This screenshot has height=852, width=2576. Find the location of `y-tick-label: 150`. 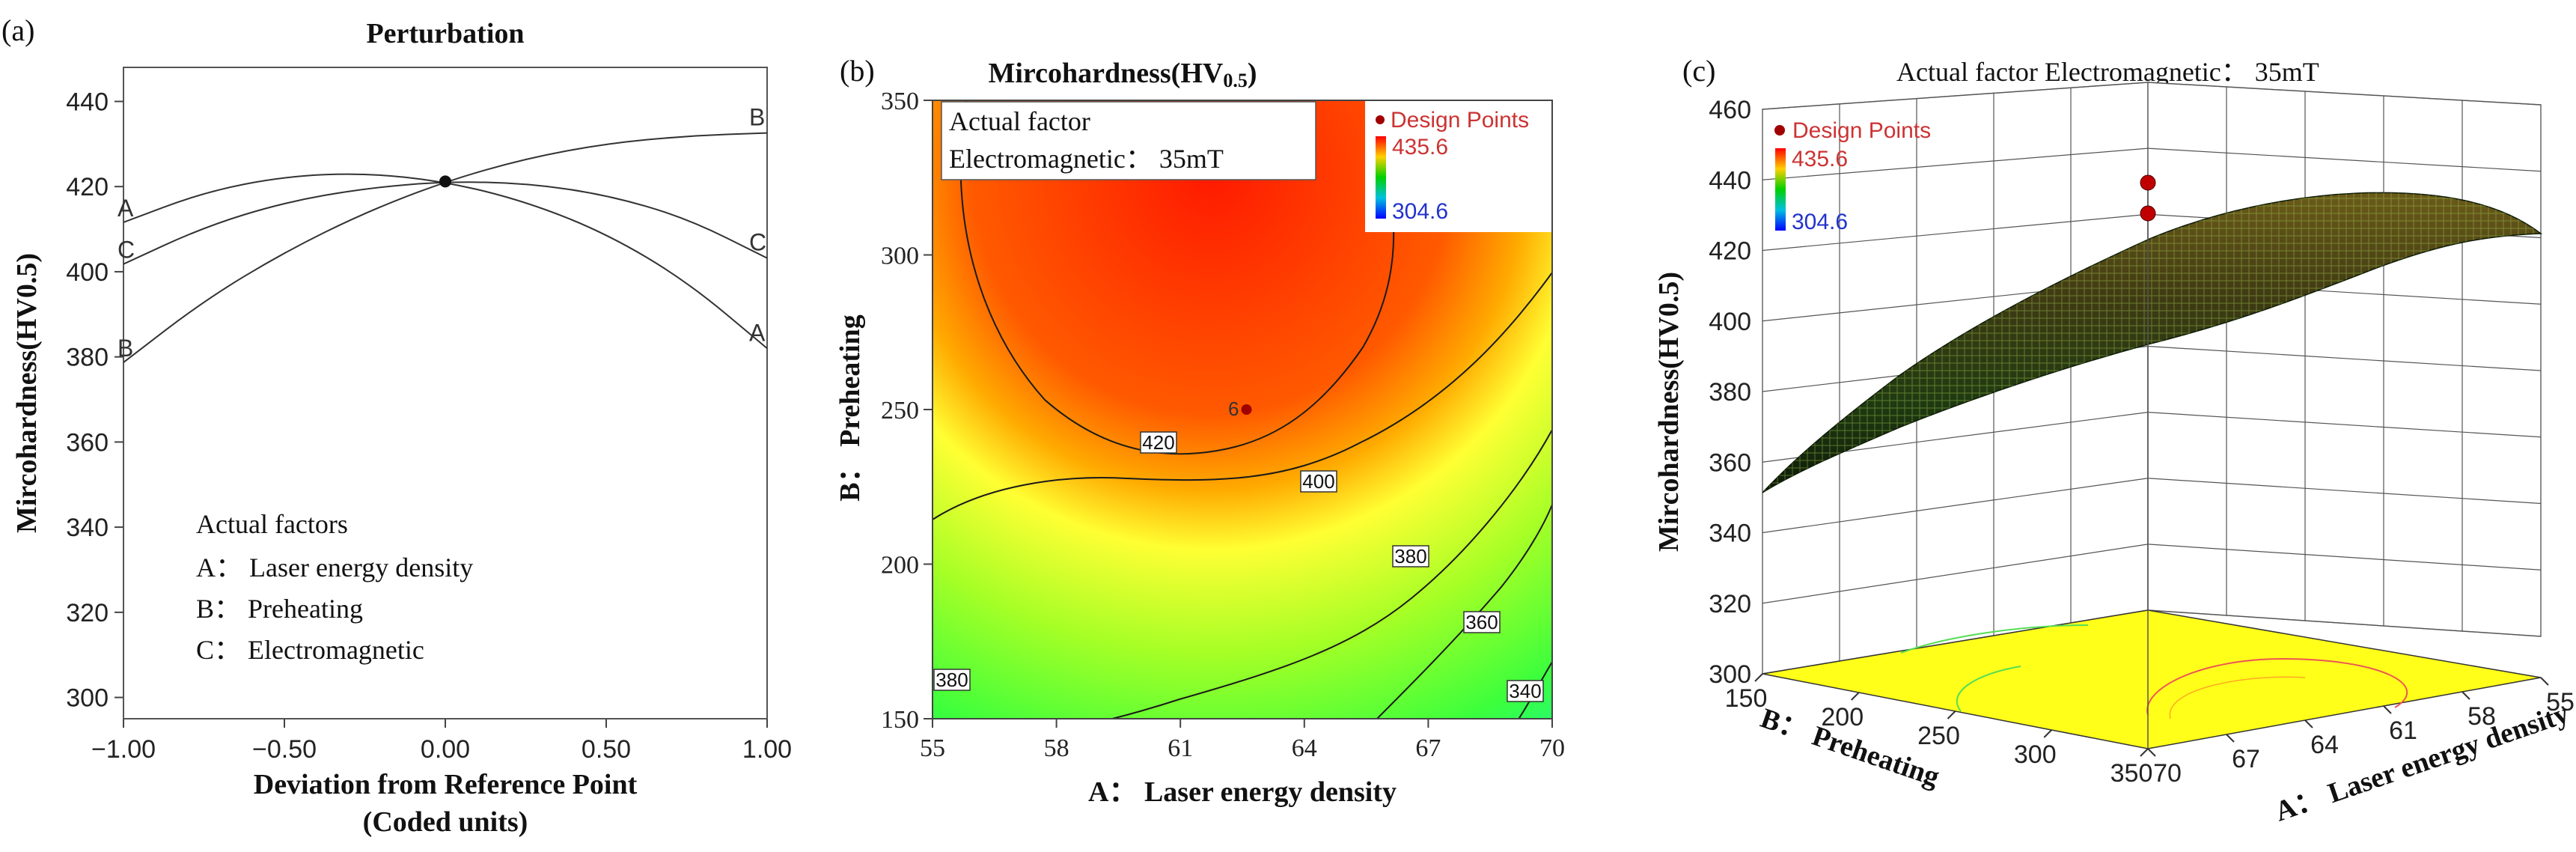

y-tick-label: 150 is located at coordinates (900, 720).